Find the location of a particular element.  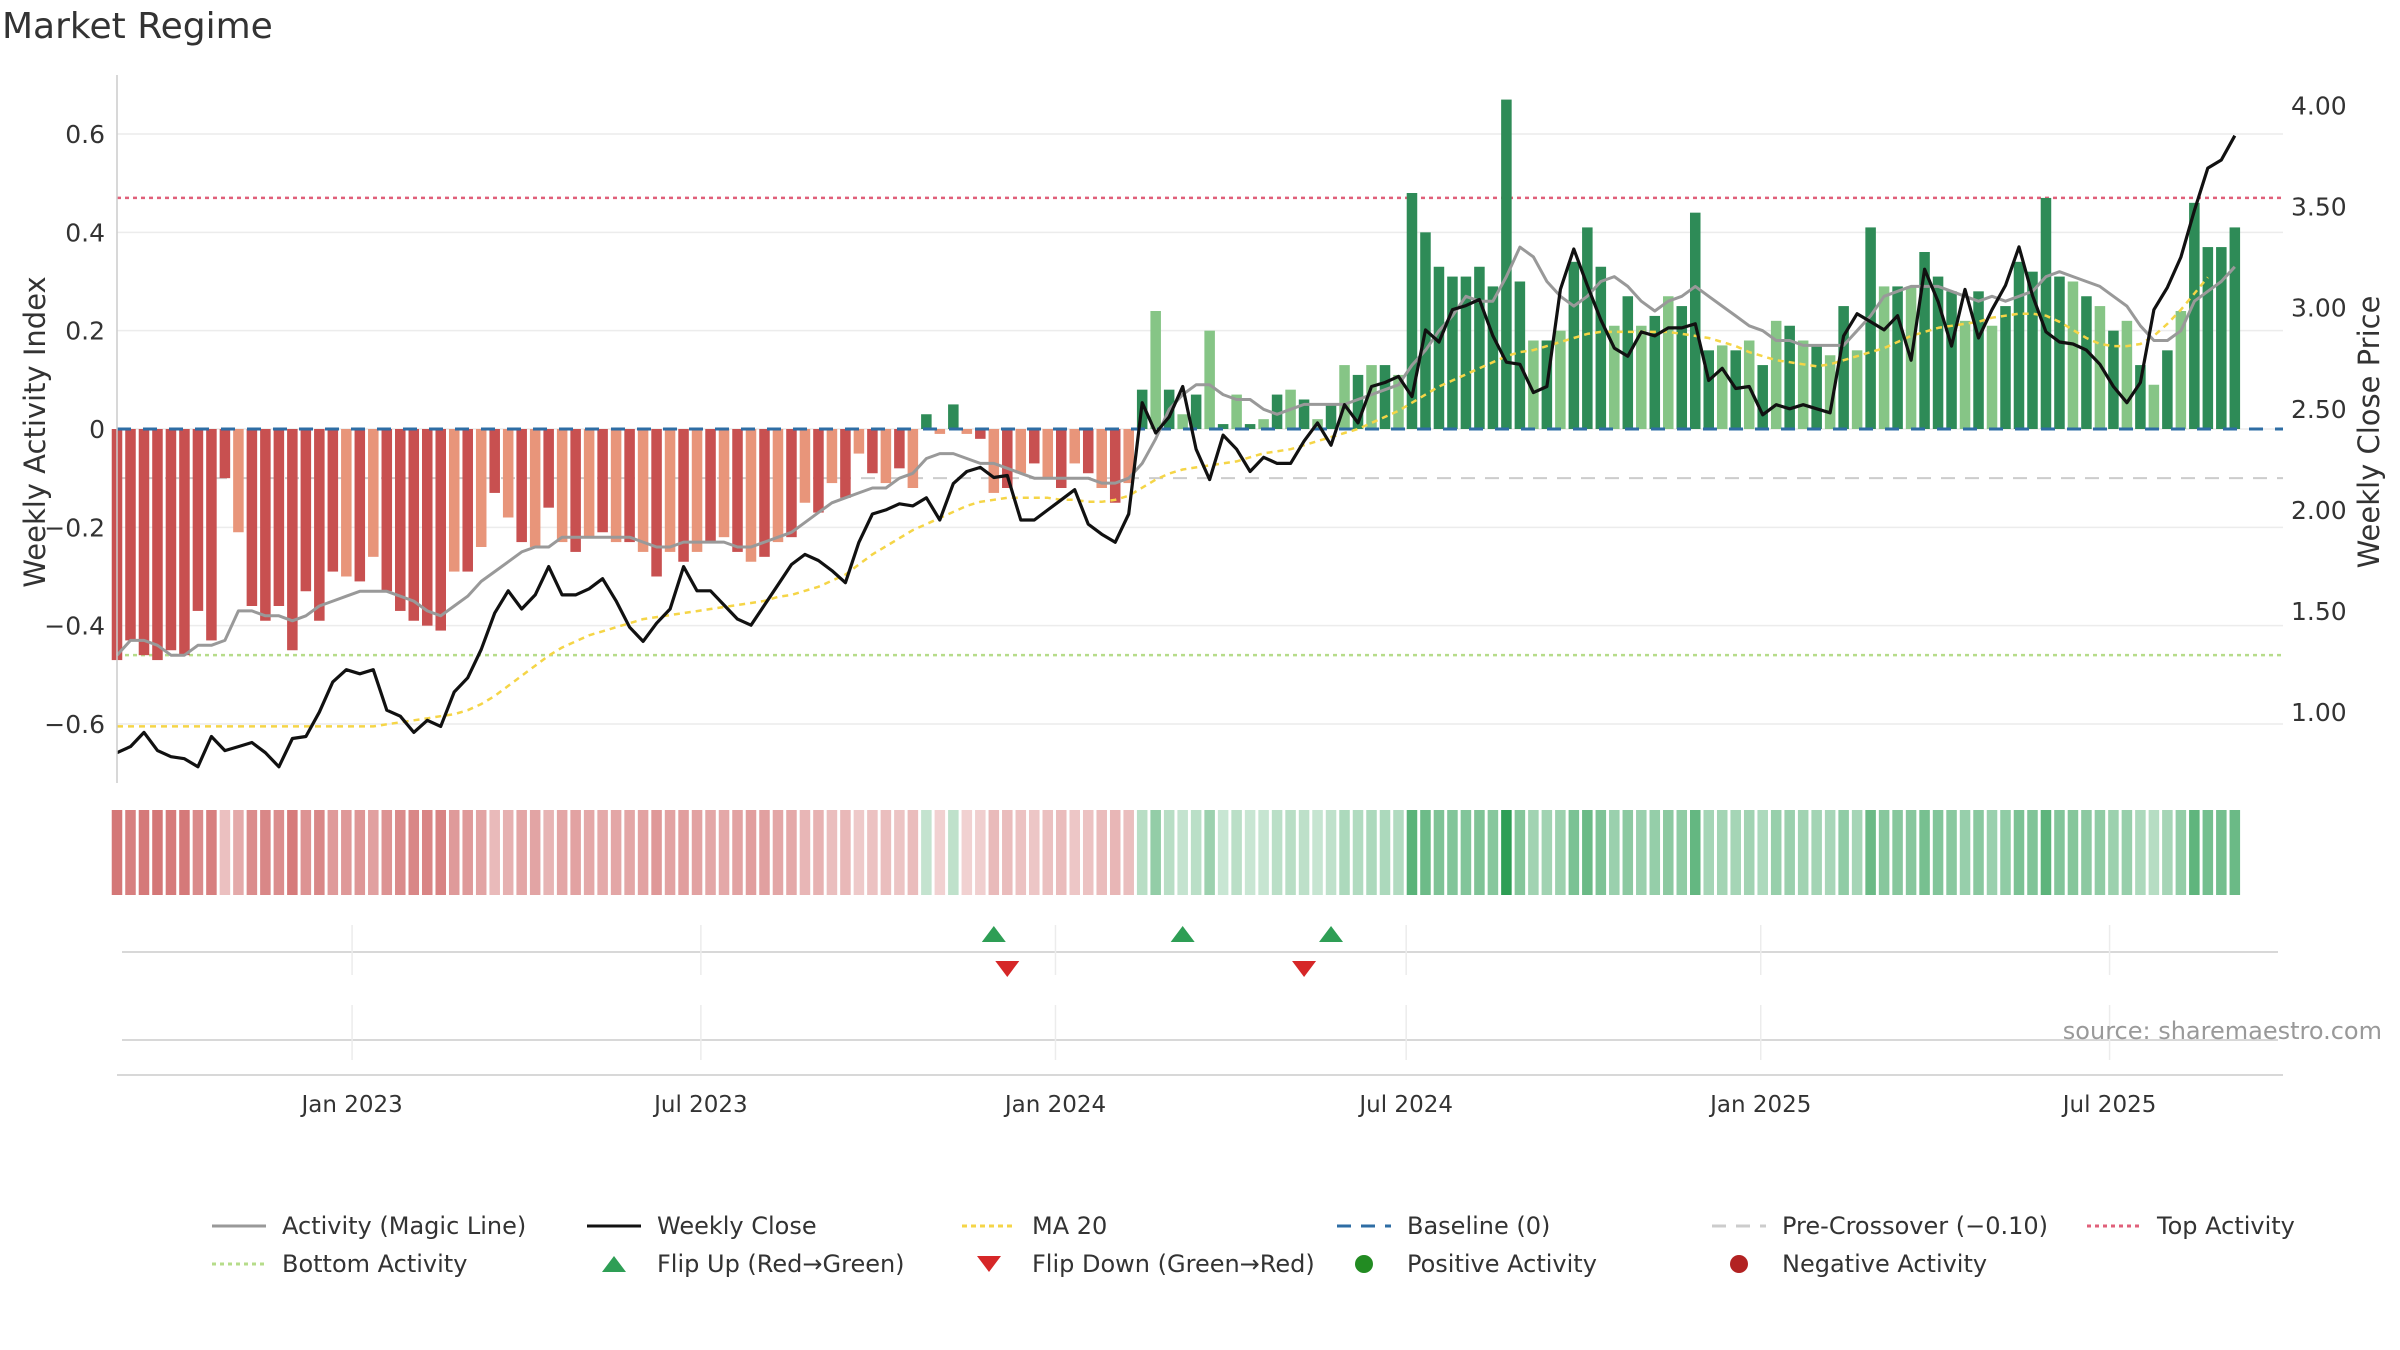

legend-label: Negative Activity is located at coordinates (1885, 1264).